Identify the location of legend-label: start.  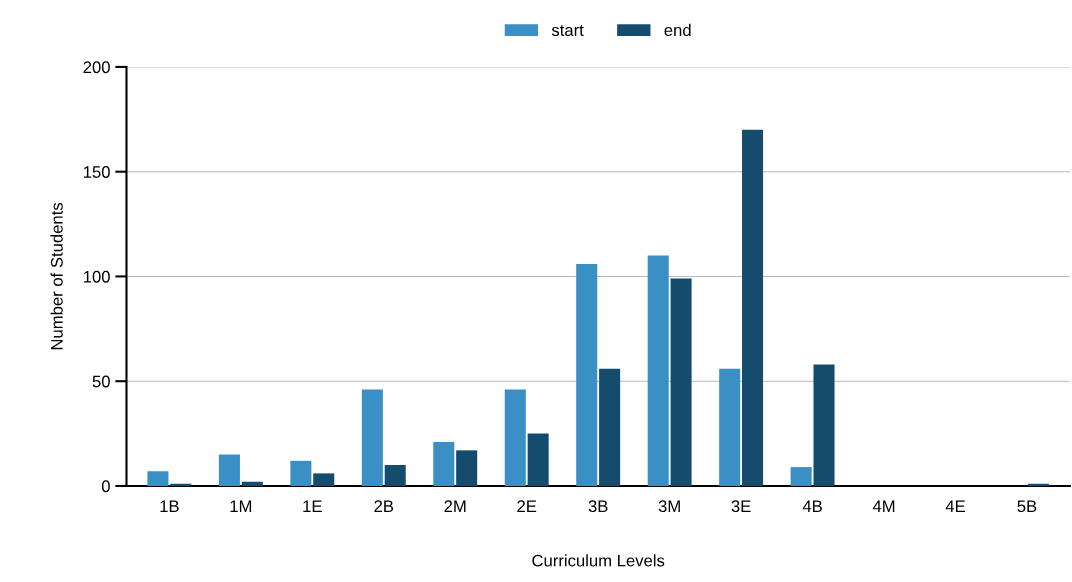
(567, 31).